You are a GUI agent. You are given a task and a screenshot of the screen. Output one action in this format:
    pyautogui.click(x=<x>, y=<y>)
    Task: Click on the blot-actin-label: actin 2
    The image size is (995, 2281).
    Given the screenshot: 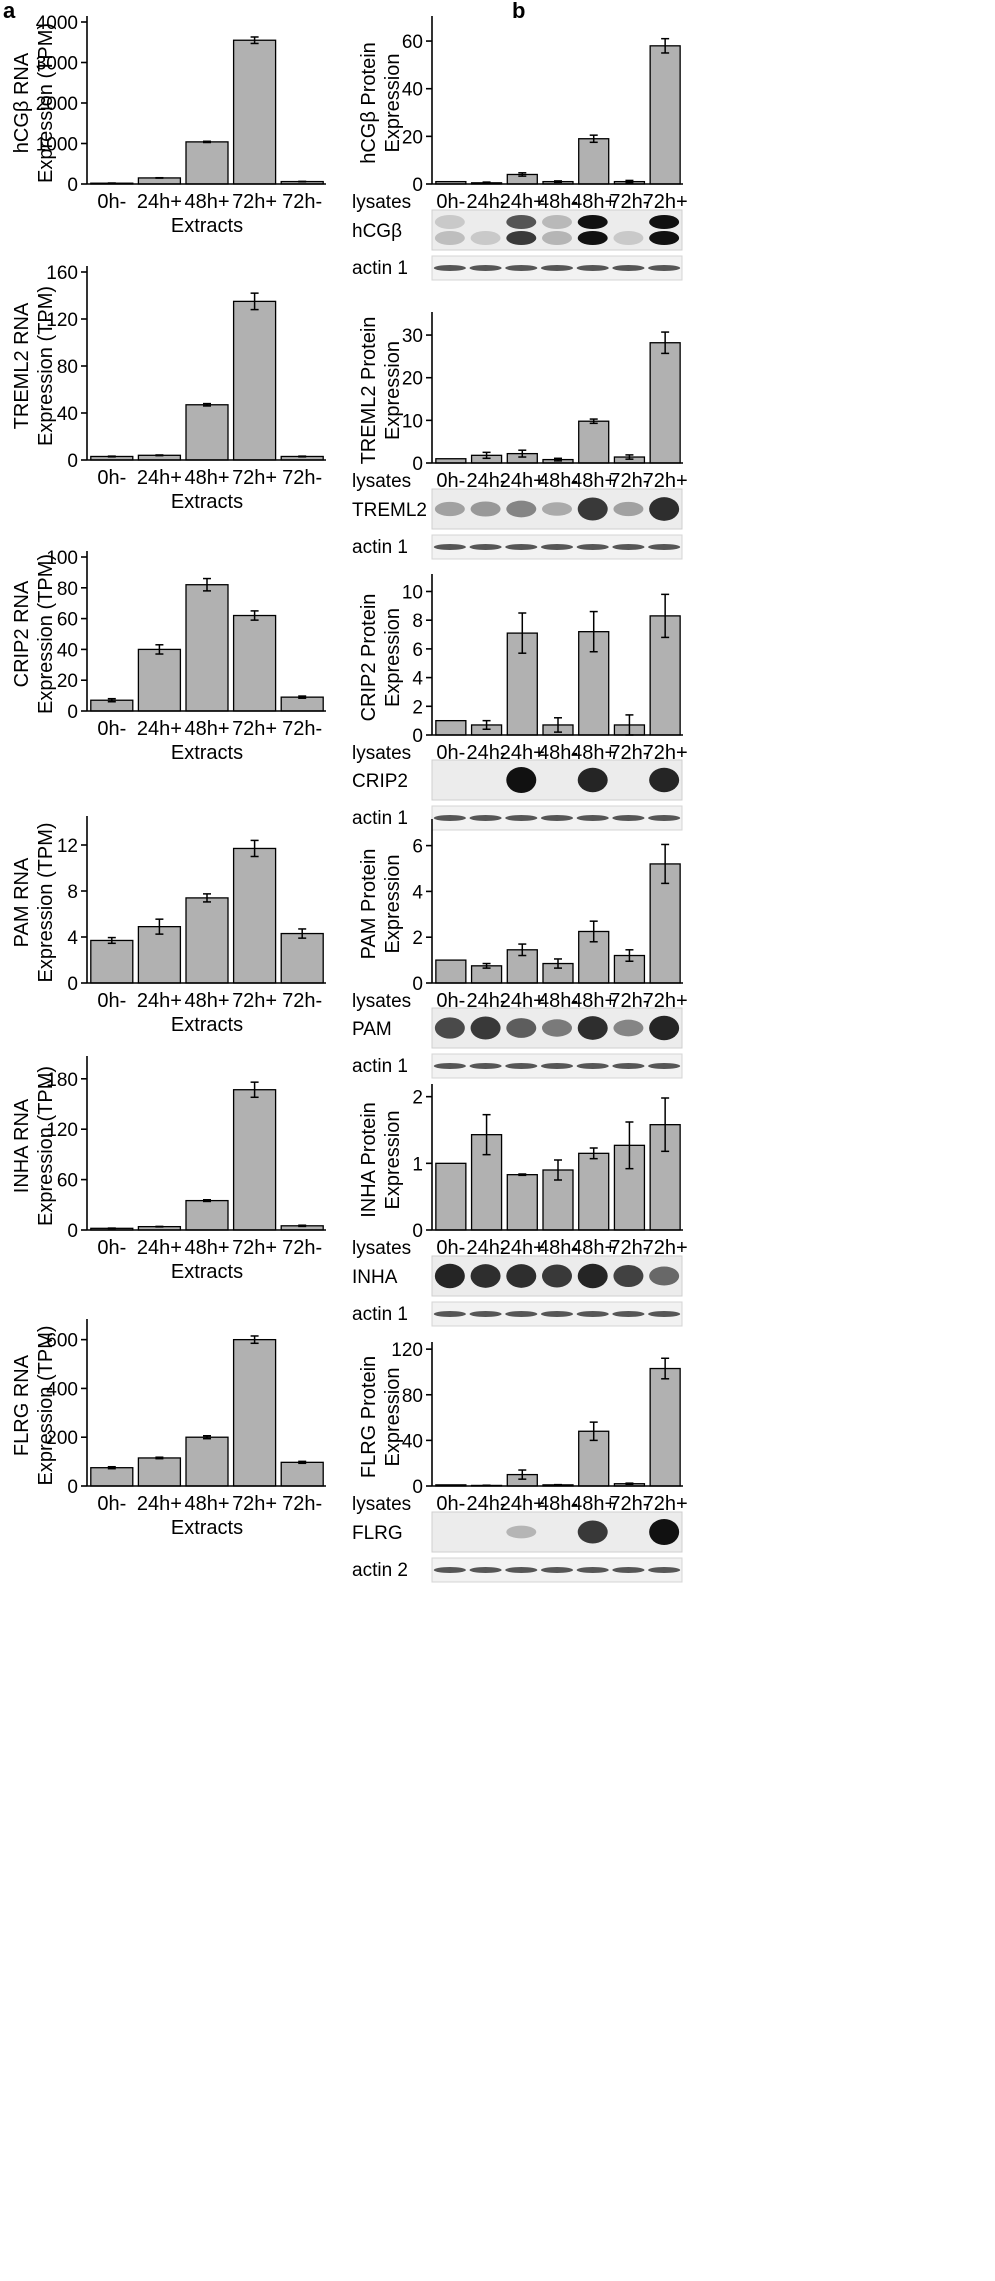 What is the action you would take?
    pyautogui.click(x=380, y=1570)
    